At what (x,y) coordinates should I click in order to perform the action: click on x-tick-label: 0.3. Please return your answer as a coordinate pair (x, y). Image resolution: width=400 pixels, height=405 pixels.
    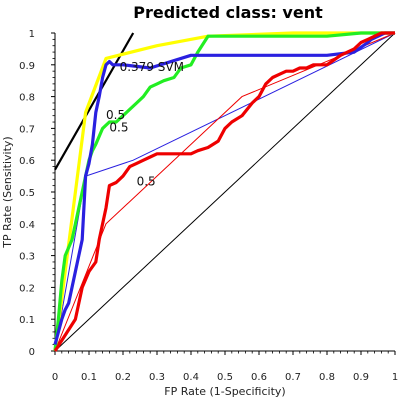
    Looking at the image, I should click on (157, 377).